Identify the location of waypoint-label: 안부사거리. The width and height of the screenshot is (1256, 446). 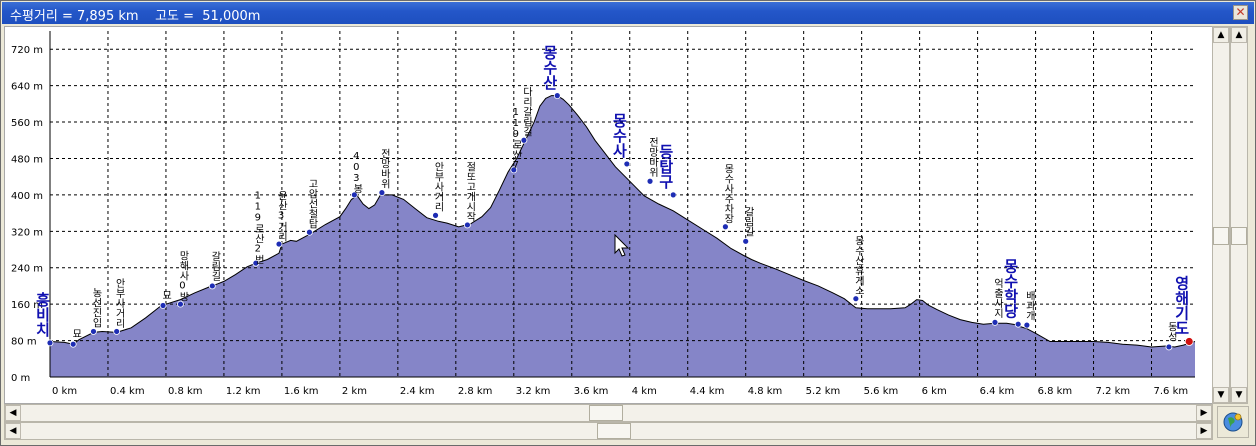
(119, 303).